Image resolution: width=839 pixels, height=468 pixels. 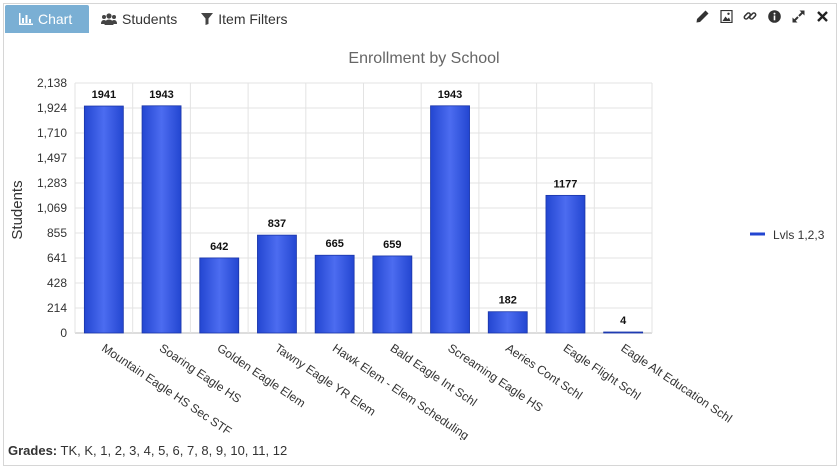 What do you see at coordinates (334, 244) in the screenshot?
I see `bar-value-label: 665` at bounding box center [334, 244].